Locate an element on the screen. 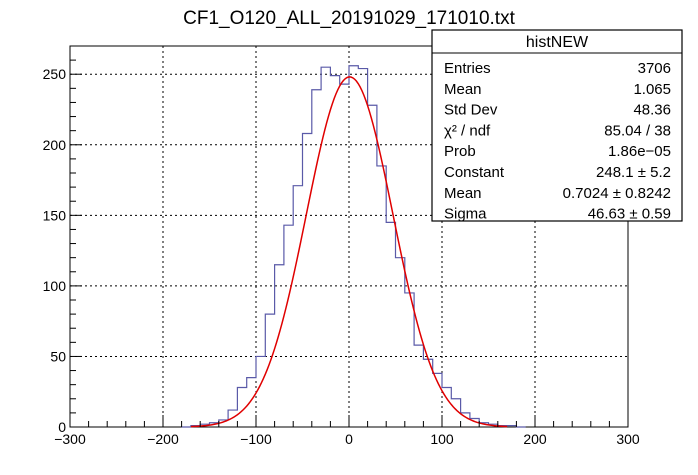 The height and width of the screenshot is (475, 698). x-tick-label: 100 is located at coordinates (442, 439).